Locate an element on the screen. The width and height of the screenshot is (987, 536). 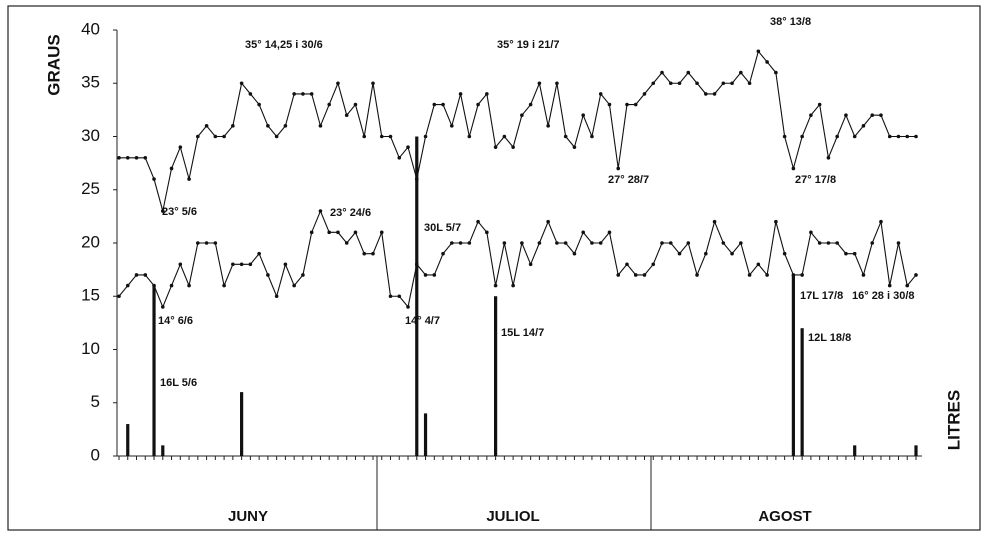
y-tick-label: 40 is located at coordinates (90, 28).